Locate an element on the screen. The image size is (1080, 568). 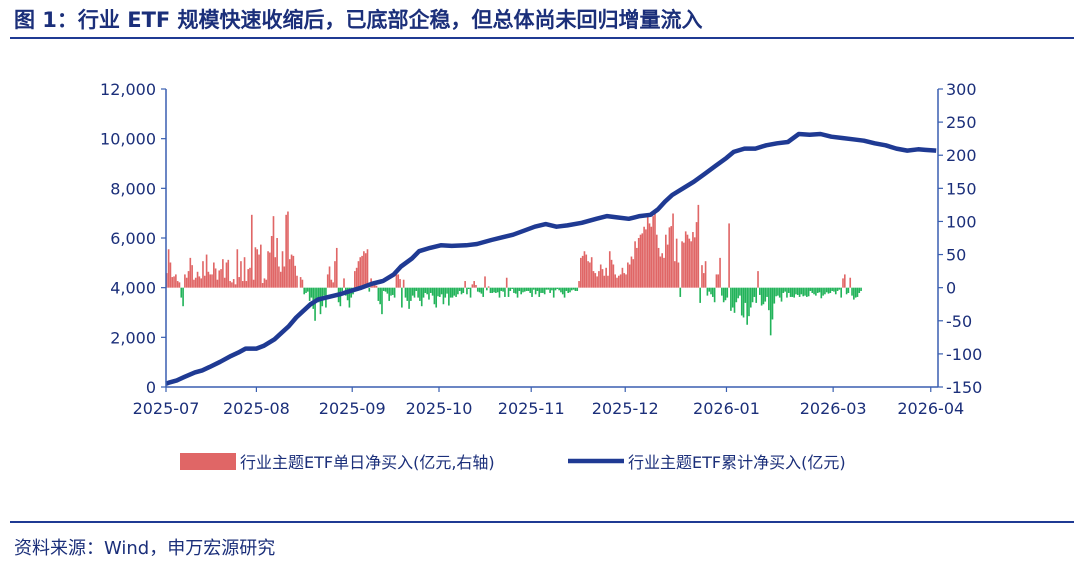
left-tick-label: 2,000 is located at coordinates (133, 337).